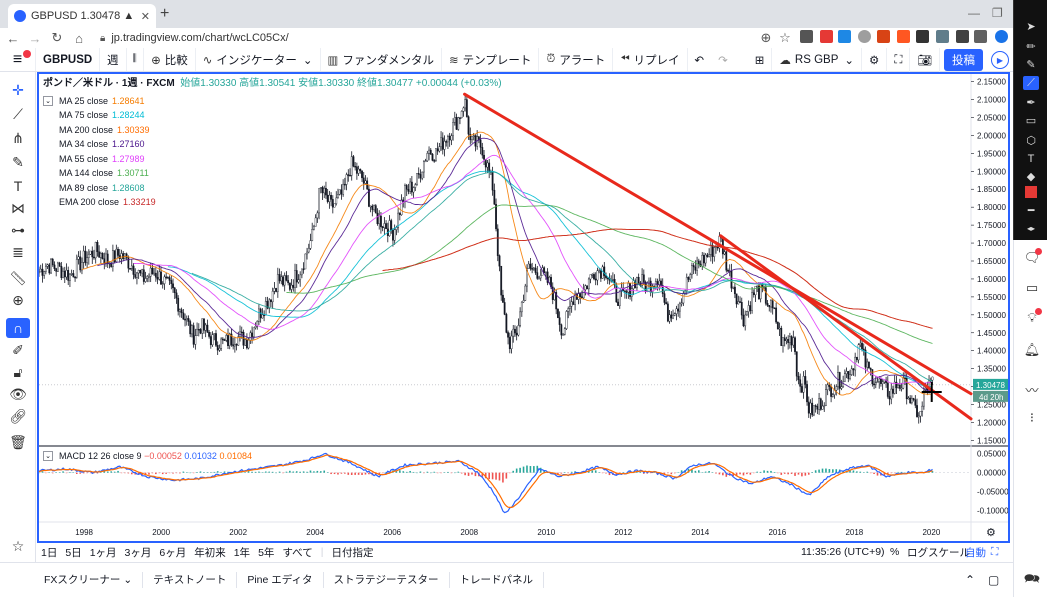  I want to click on pen-icon: ✏︎, so click(1031, 47).